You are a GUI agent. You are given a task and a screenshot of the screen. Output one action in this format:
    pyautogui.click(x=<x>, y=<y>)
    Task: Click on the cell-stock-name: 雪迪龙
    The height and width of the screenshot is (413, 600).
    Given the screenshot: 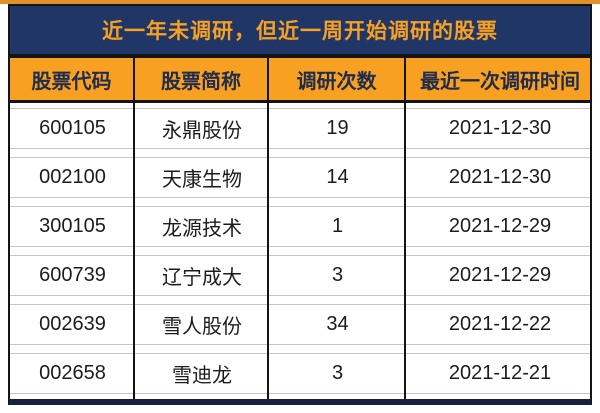 What is the action you would take?
    pyautogui.click(x=202, y=376)
    